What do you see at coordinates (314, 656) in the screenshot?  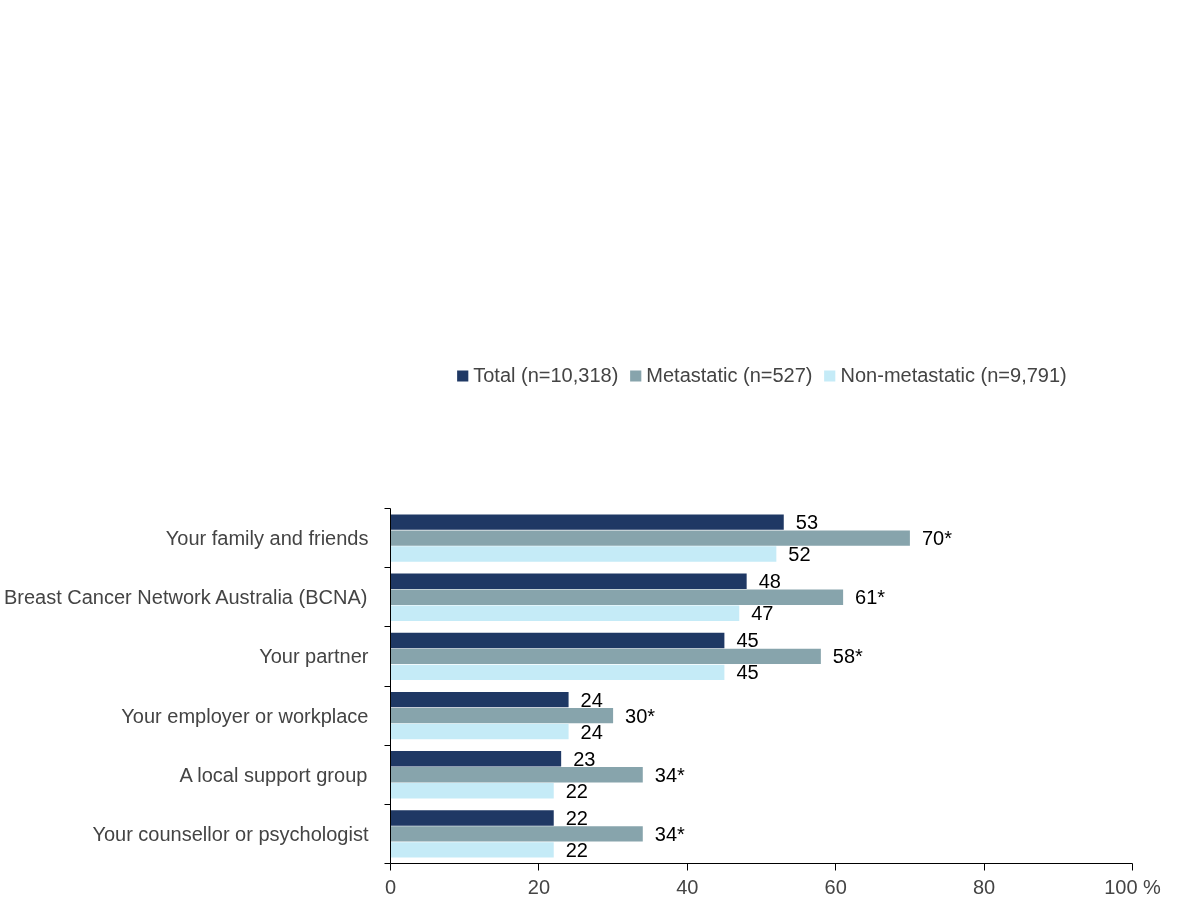 I see `y-tick-label: Your partner` at bounding box center [314, 656].